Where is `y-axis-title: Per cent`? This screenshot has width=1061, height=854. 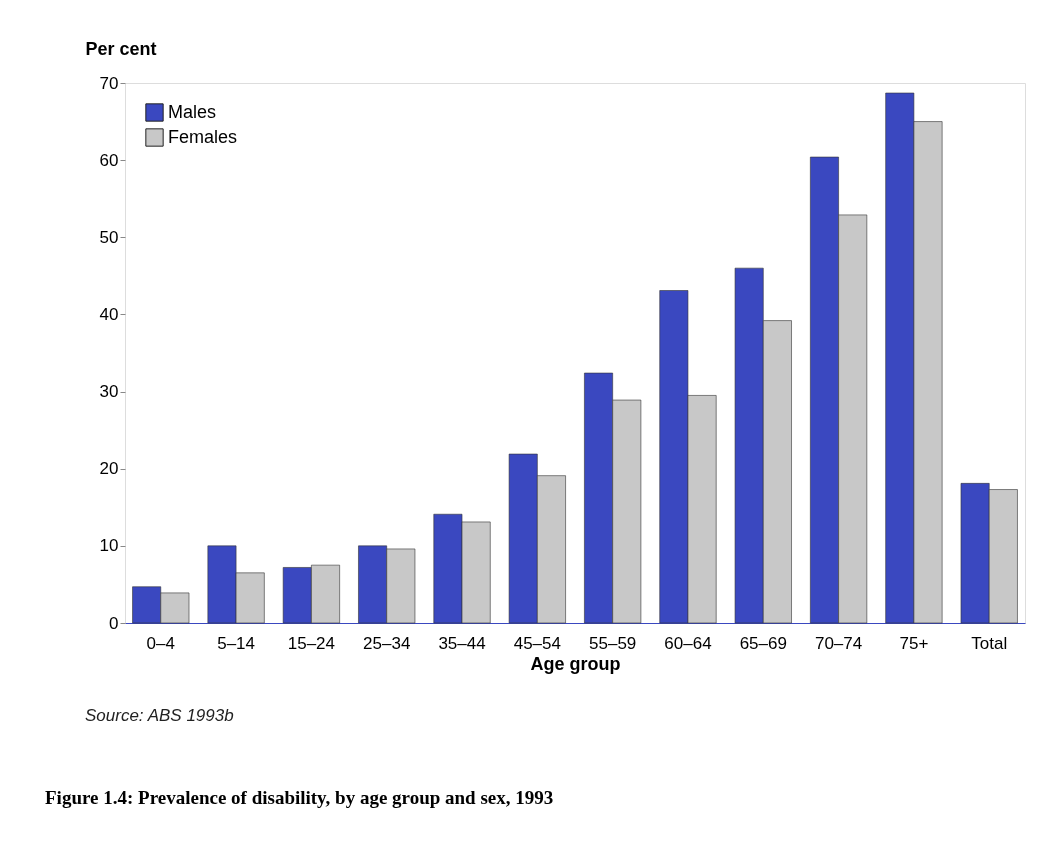
y-axis-title: Per cent is located at coordinates (121, 48).